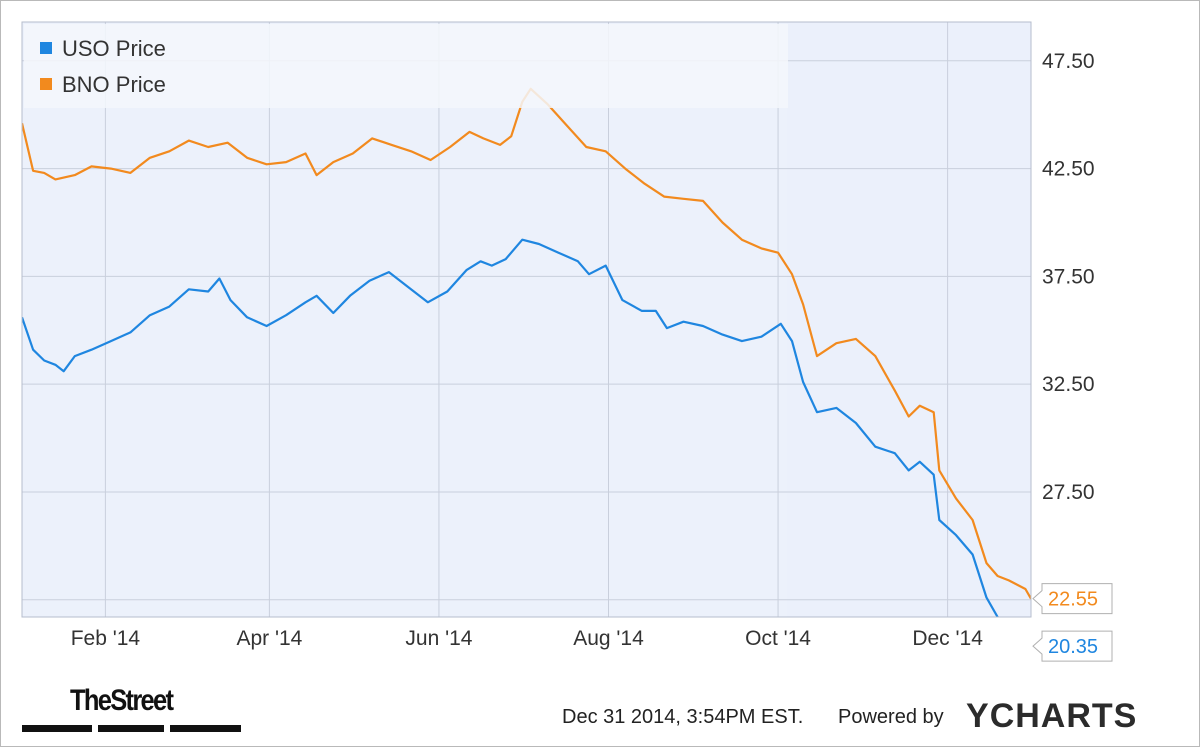 This screenshot has height=747, width=1200. I want to click on x-tick-label: Aug '14, so click(608, 638).